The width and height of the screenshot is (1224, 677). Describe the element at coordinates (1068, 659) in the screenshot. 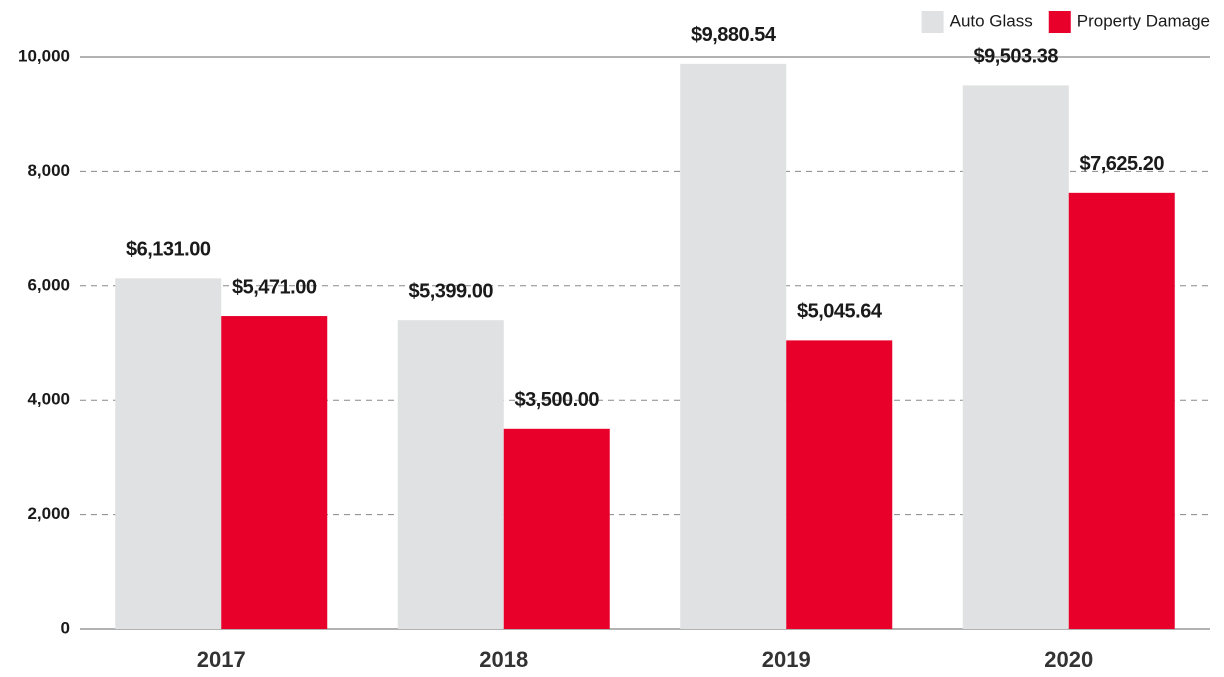

I see `x-tick-label: 2020` at that location.